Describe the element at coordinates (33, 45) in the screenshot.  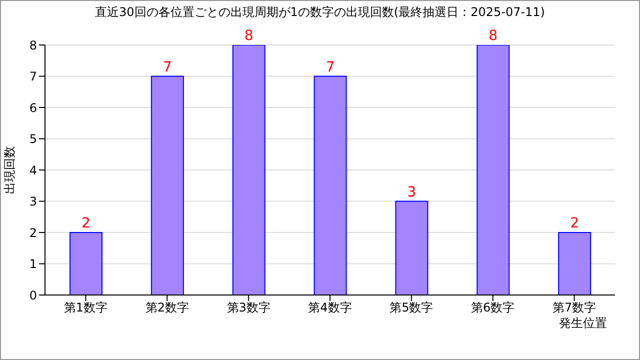
I see `y-tick-label: 8` at that location.